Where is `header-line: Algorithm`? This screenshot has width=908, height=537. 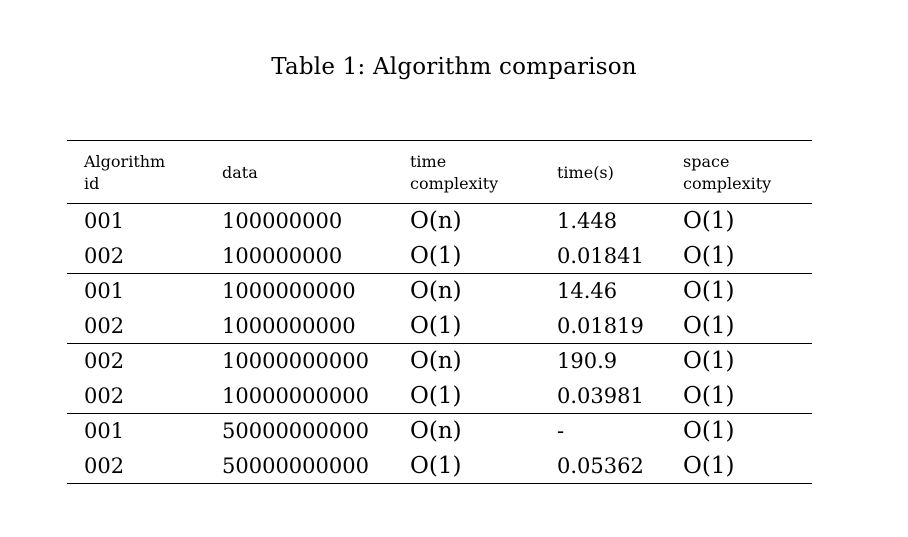
header-line: Algorithm is located at coordinates (125, 161).